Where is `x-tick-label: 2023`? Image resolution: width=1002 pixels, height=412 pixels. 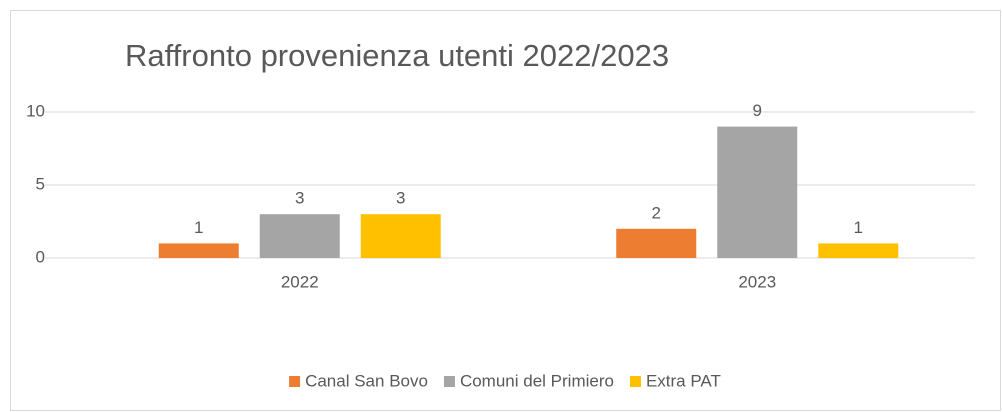 x-tick-label: 2023 is located at coordinates (757, 281).